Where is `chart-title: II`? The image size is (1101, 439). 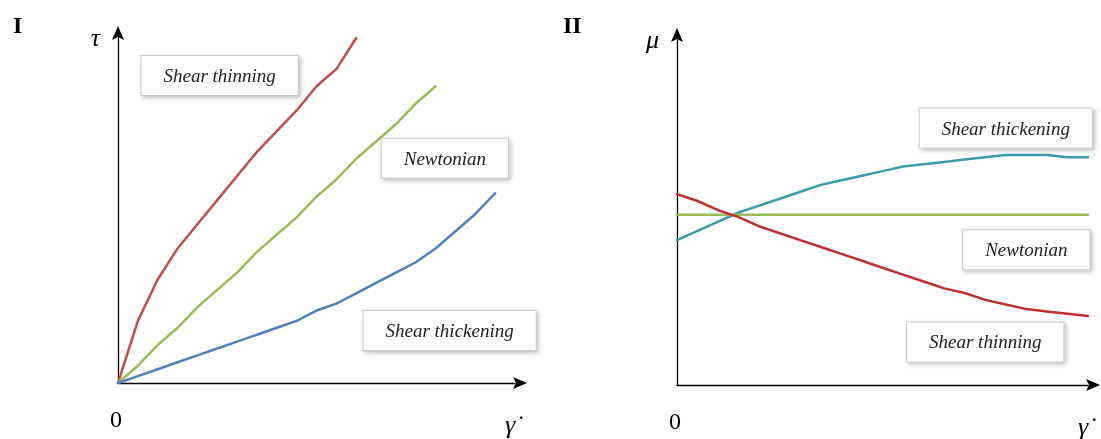
chart-title: II is located at coordinates (572, 25).